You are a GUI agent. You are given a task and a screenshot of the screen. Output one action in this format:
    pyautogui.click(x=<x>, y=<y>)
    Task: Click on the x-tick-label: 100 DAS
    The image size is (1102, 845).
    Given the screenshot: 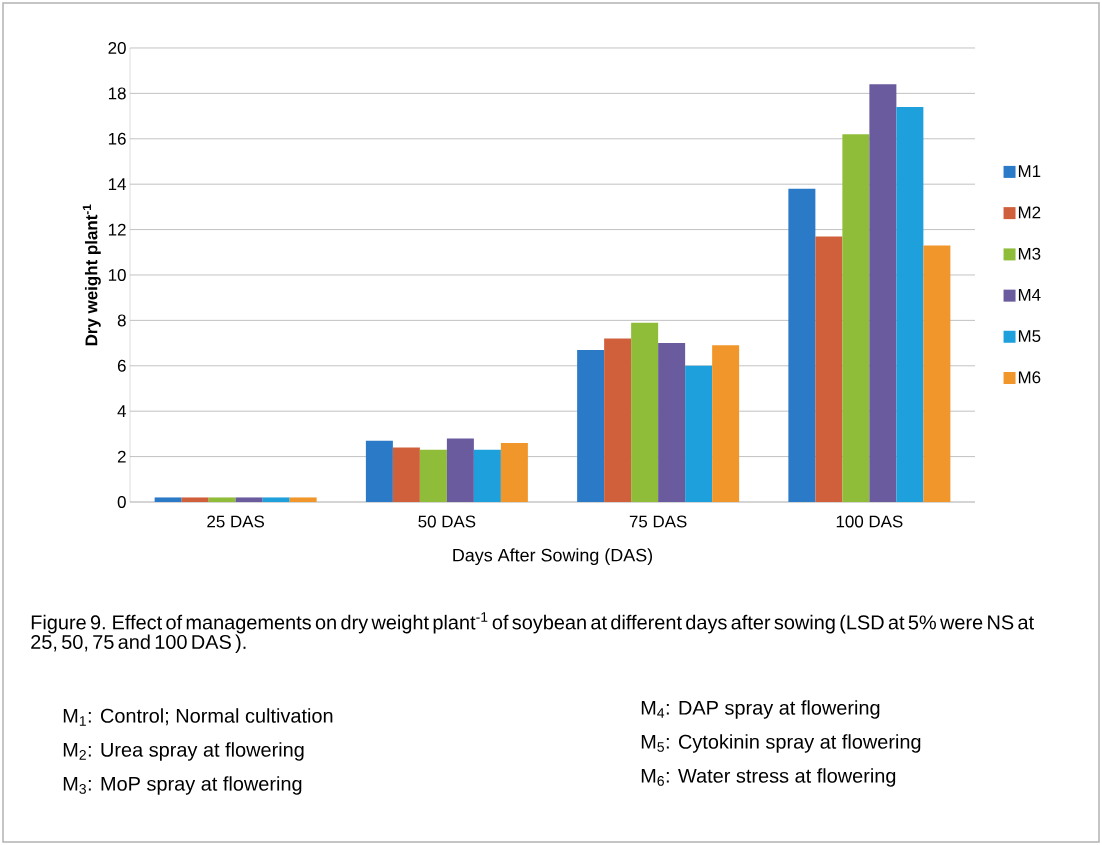 What is the action you would take?
    pyautogui.click(x=869, y=521)
    